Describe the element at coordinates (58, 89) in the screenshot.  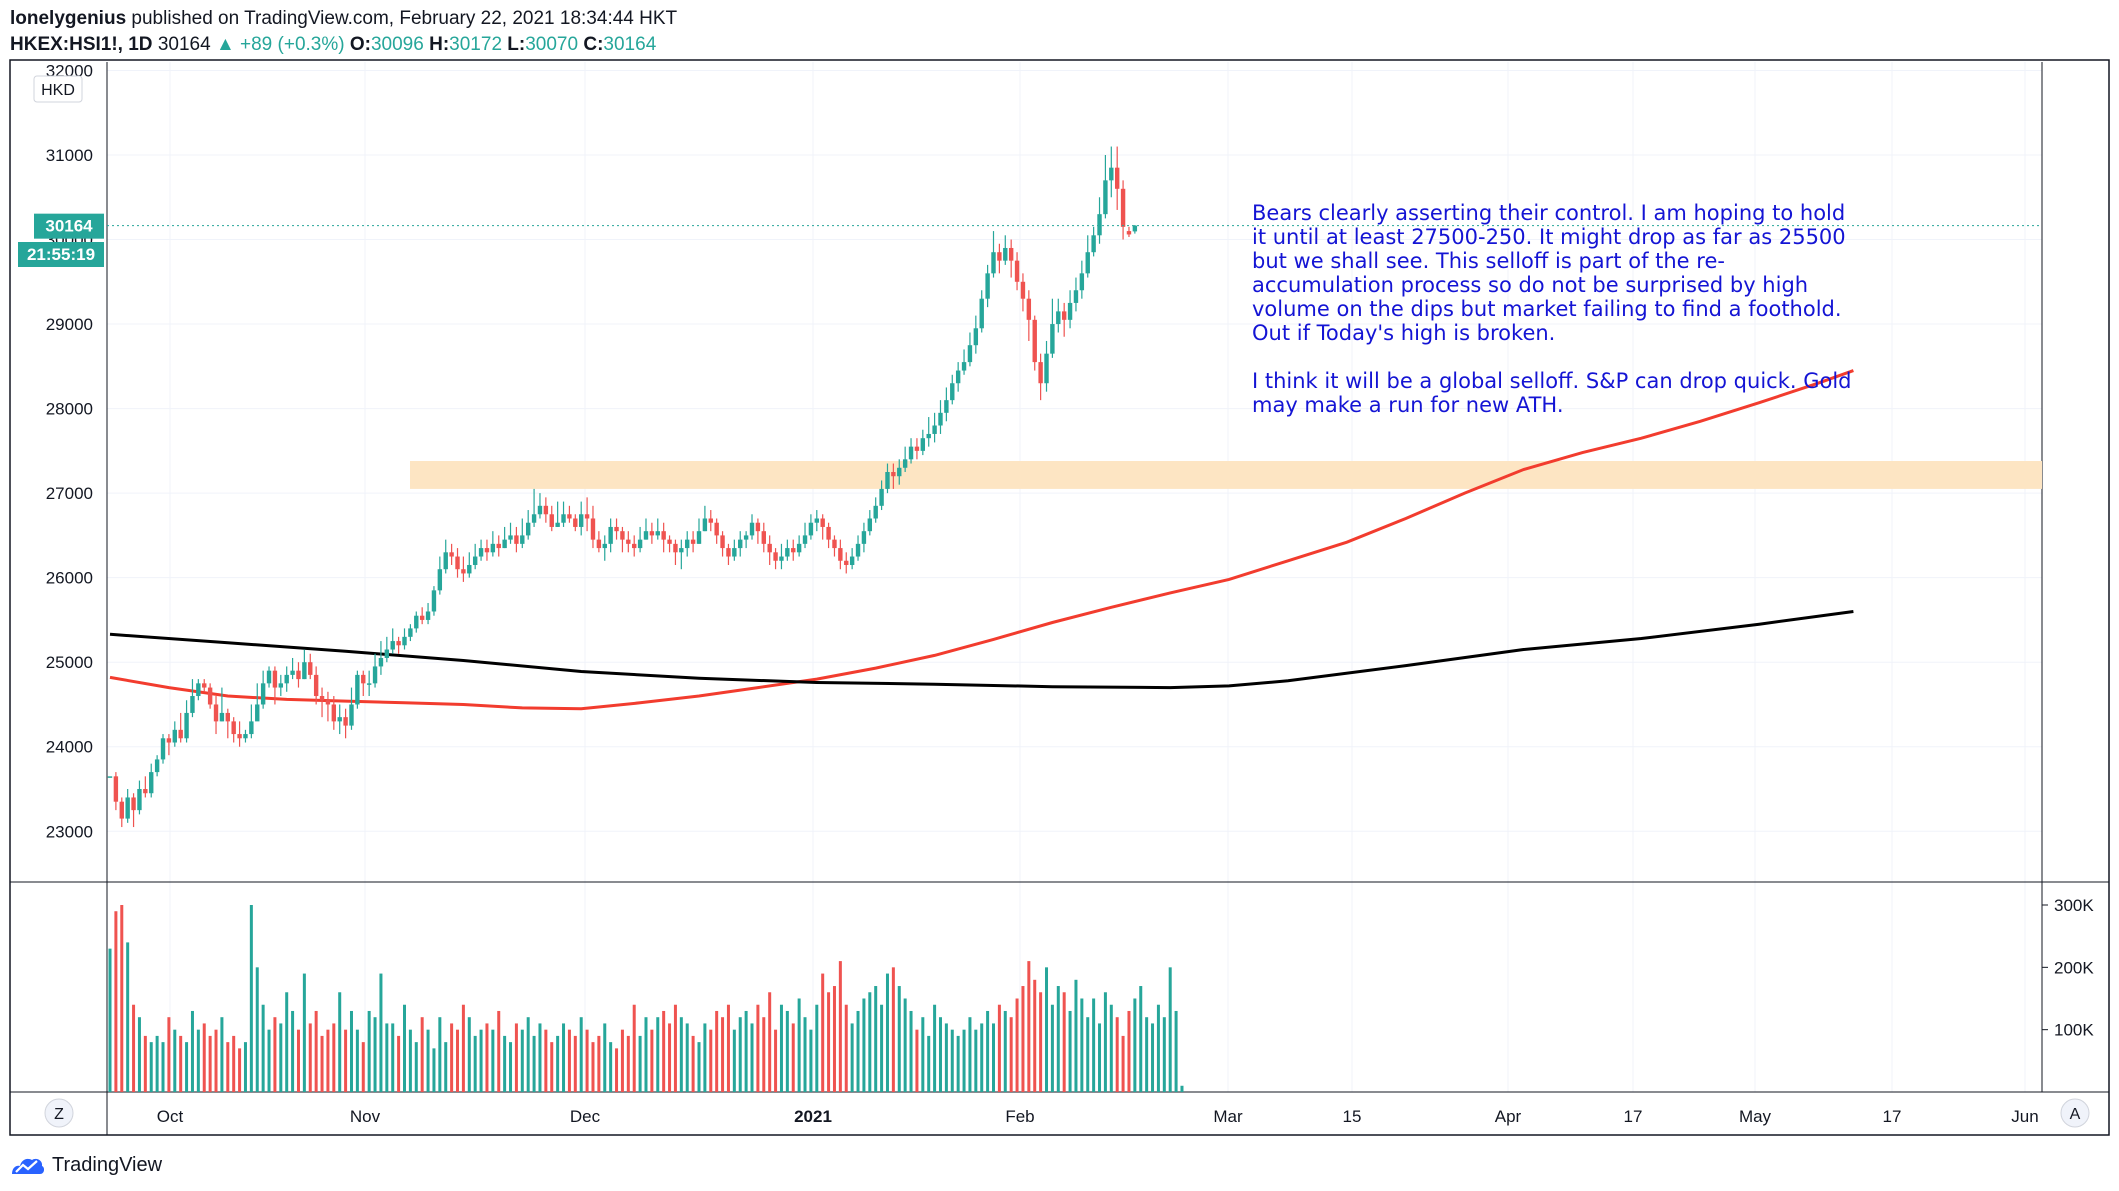
I see `currency-badge-box` at that location.